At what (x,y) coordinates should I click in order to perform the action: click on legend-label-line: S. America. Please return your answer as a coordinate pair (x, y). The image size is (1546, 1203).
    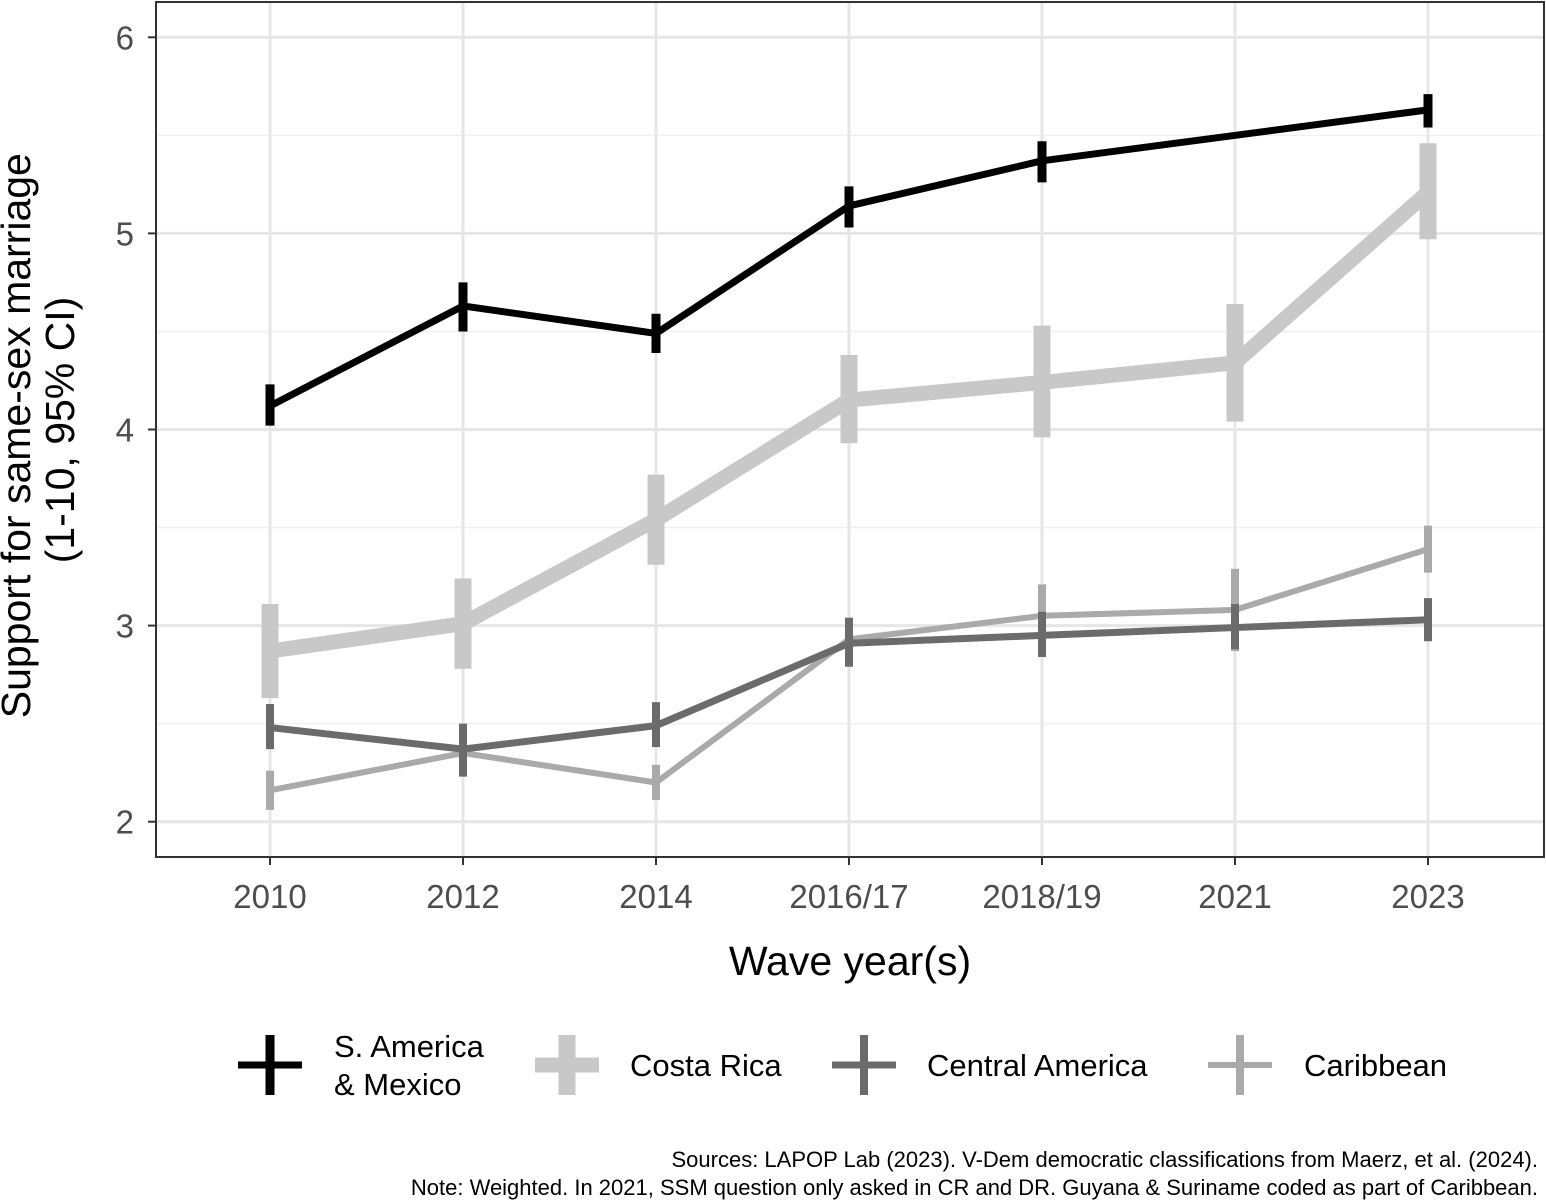
    Looking at the image, I should click on (409, 1046).